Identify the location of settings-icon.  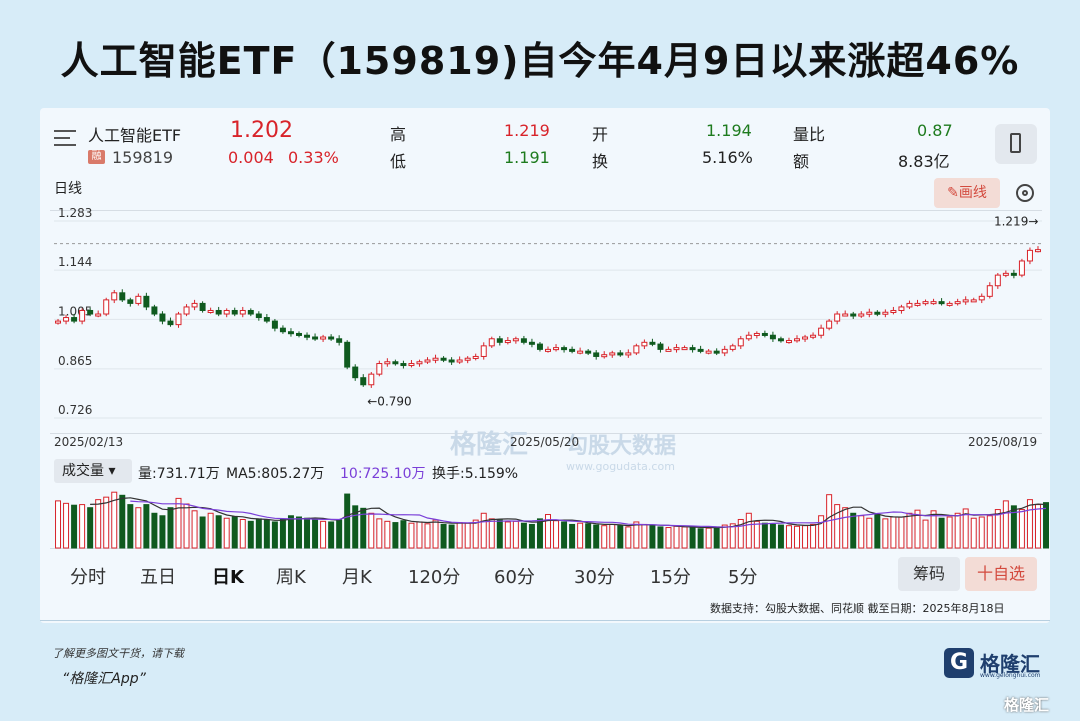
(1025, 193).